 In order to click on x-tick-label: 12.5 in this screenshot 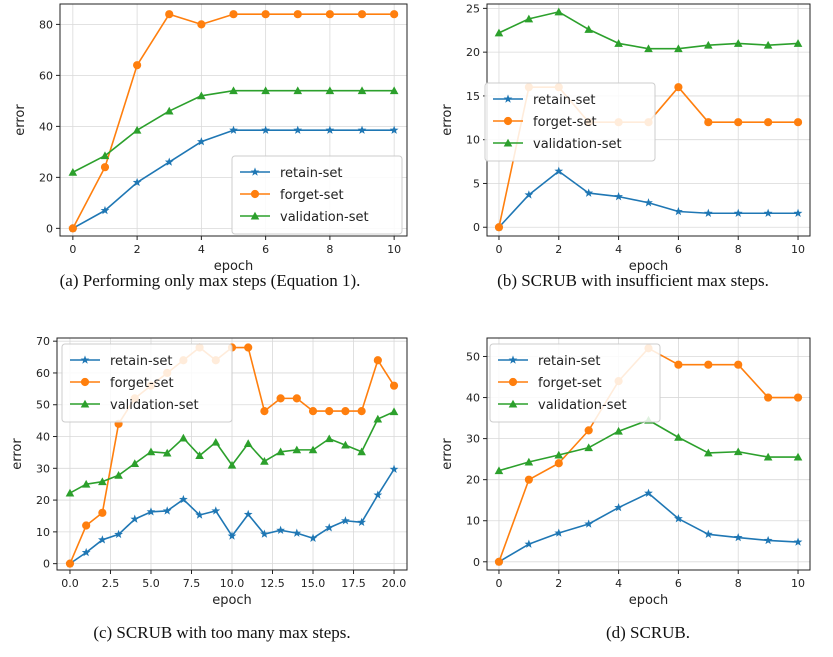, I will do `click(272, 583)`.